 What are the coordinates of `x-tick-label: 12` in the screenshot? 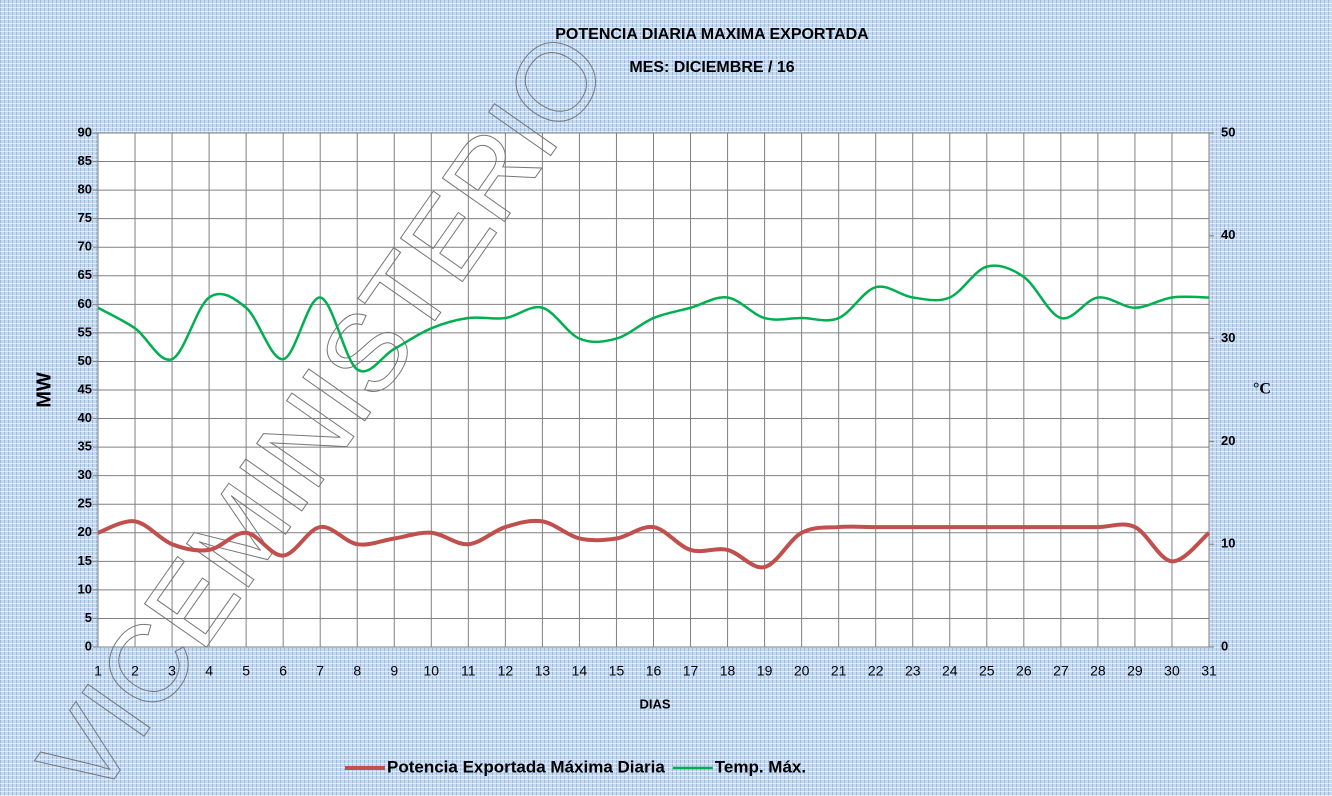 It's located at (506, 671).